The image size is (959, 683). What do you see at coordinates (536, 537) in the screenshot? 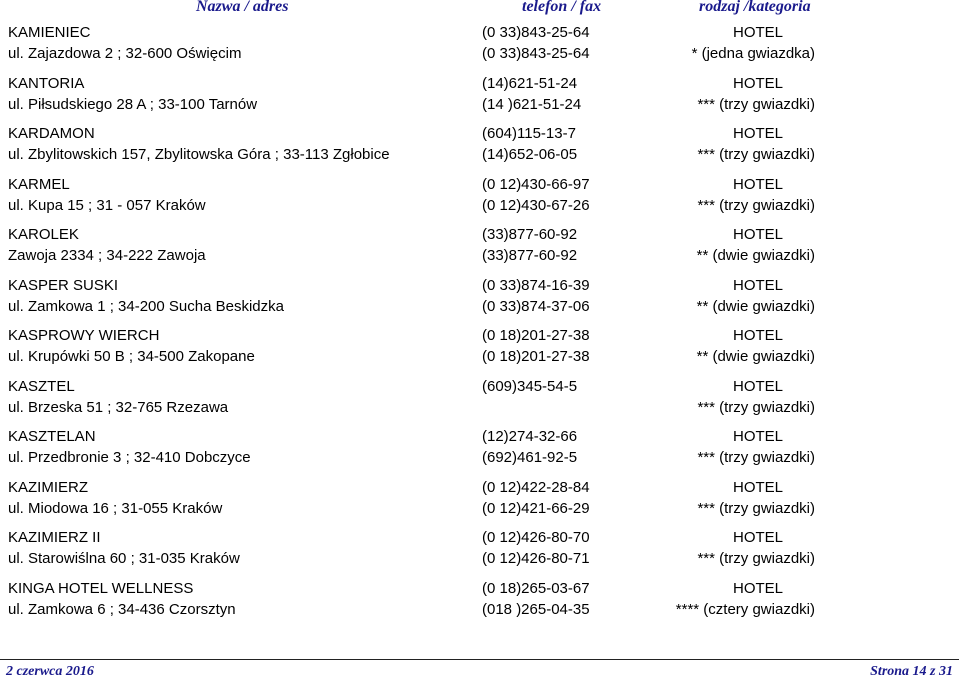
I see `phone-primary: (0 12)426-80-70` at bounding box center [536, 537].